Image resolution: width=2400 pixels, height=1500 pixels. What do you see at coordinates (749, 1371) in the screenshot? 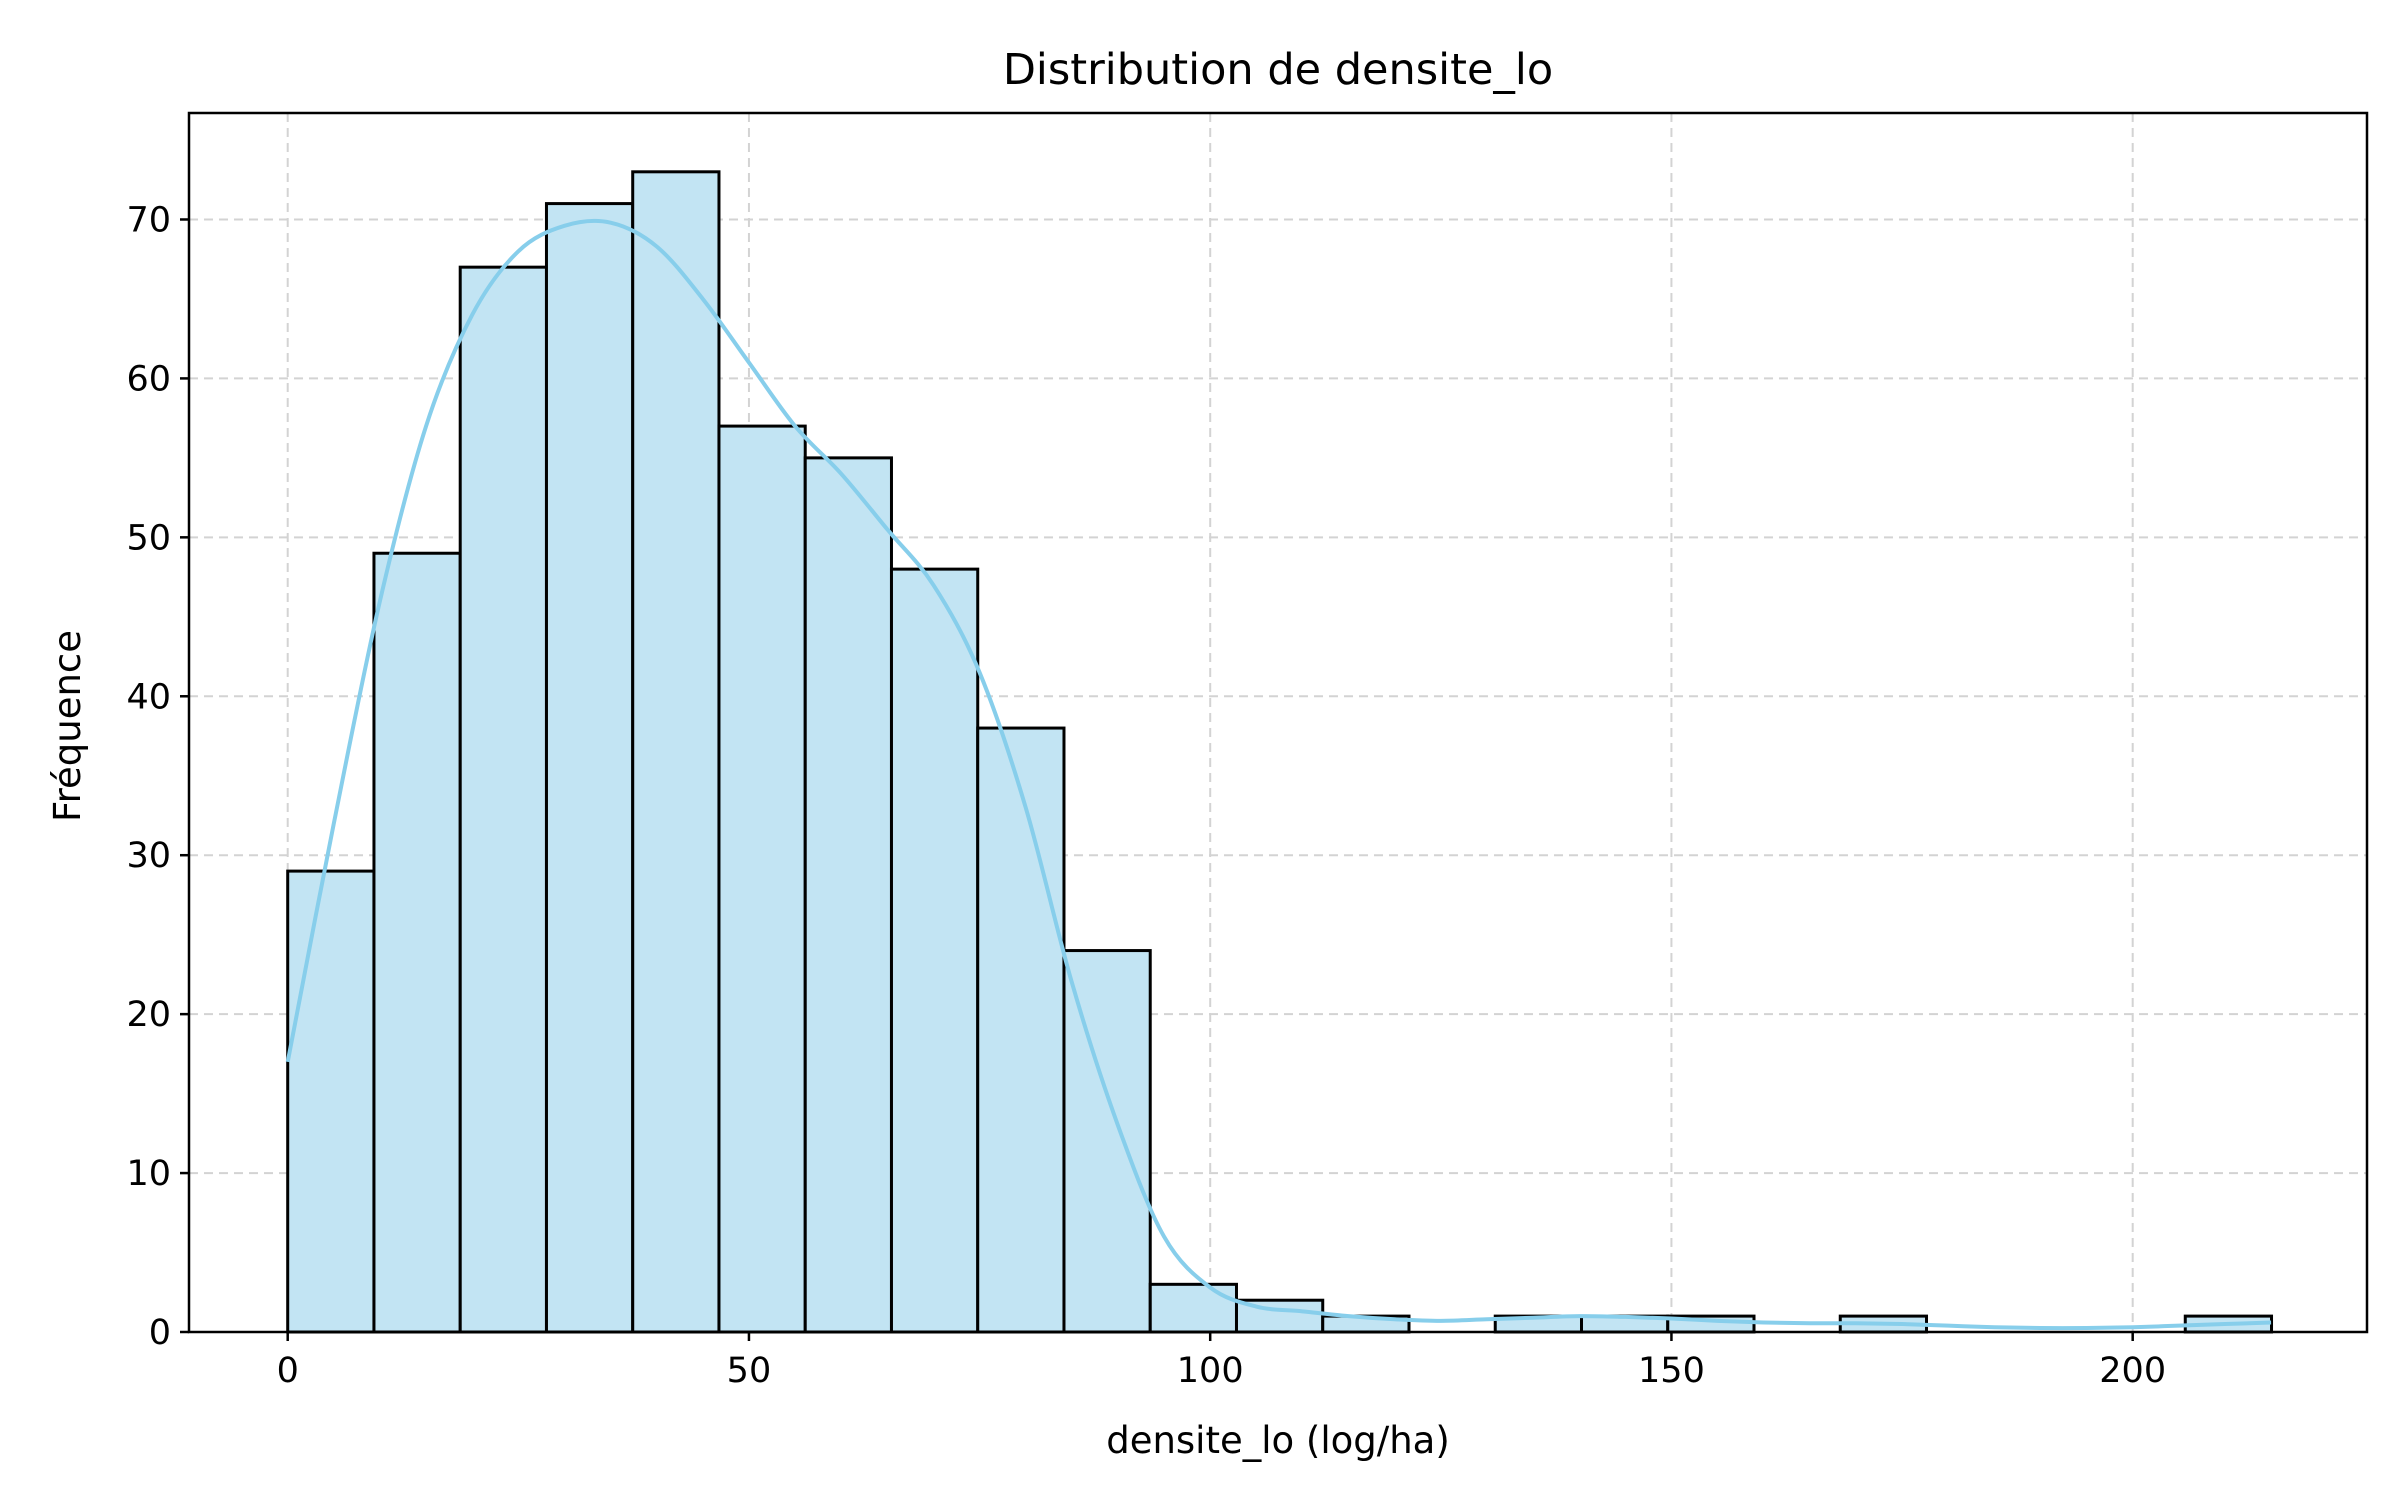
I see `x-tick-label: 50` at bounding box center [749, 1371].